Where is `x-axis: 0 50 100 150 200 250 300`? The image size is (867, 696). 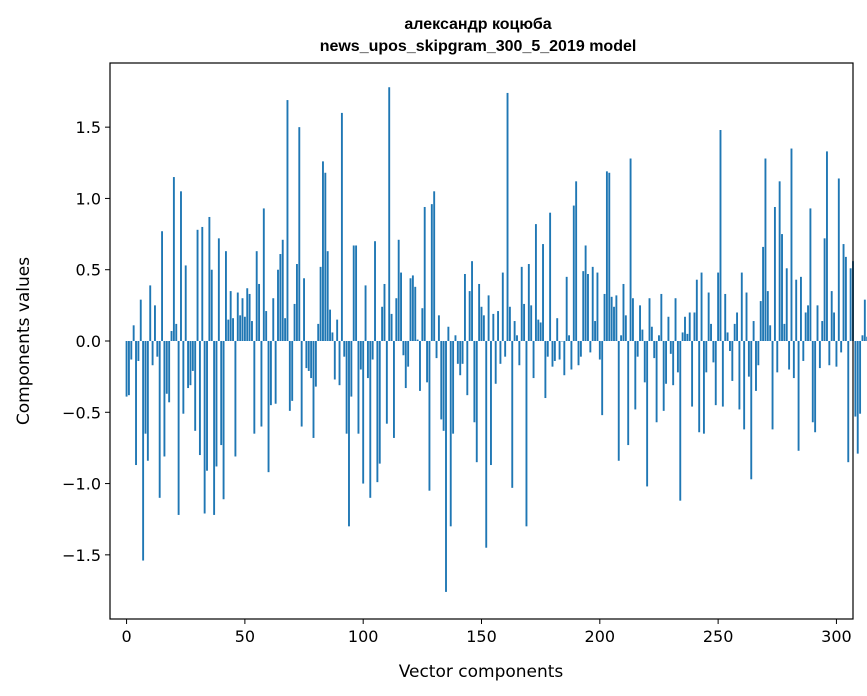
x-axis: 0 50 100 150 200 250 300 is located at coordinates (486, 632).